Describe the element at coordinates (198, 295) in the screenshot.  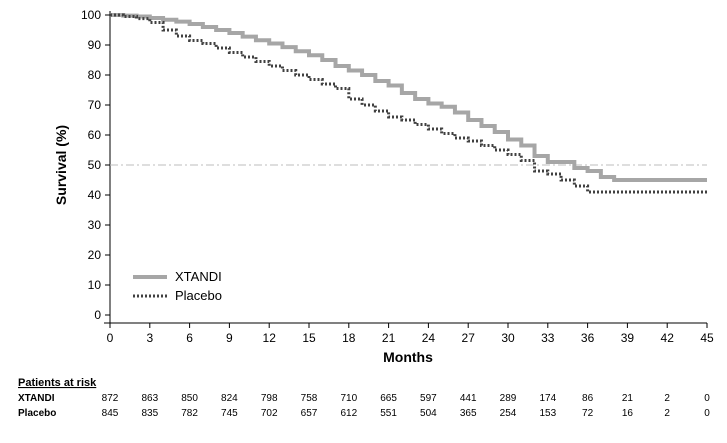
I see `legend-label-placebo: Placebo` at that location.